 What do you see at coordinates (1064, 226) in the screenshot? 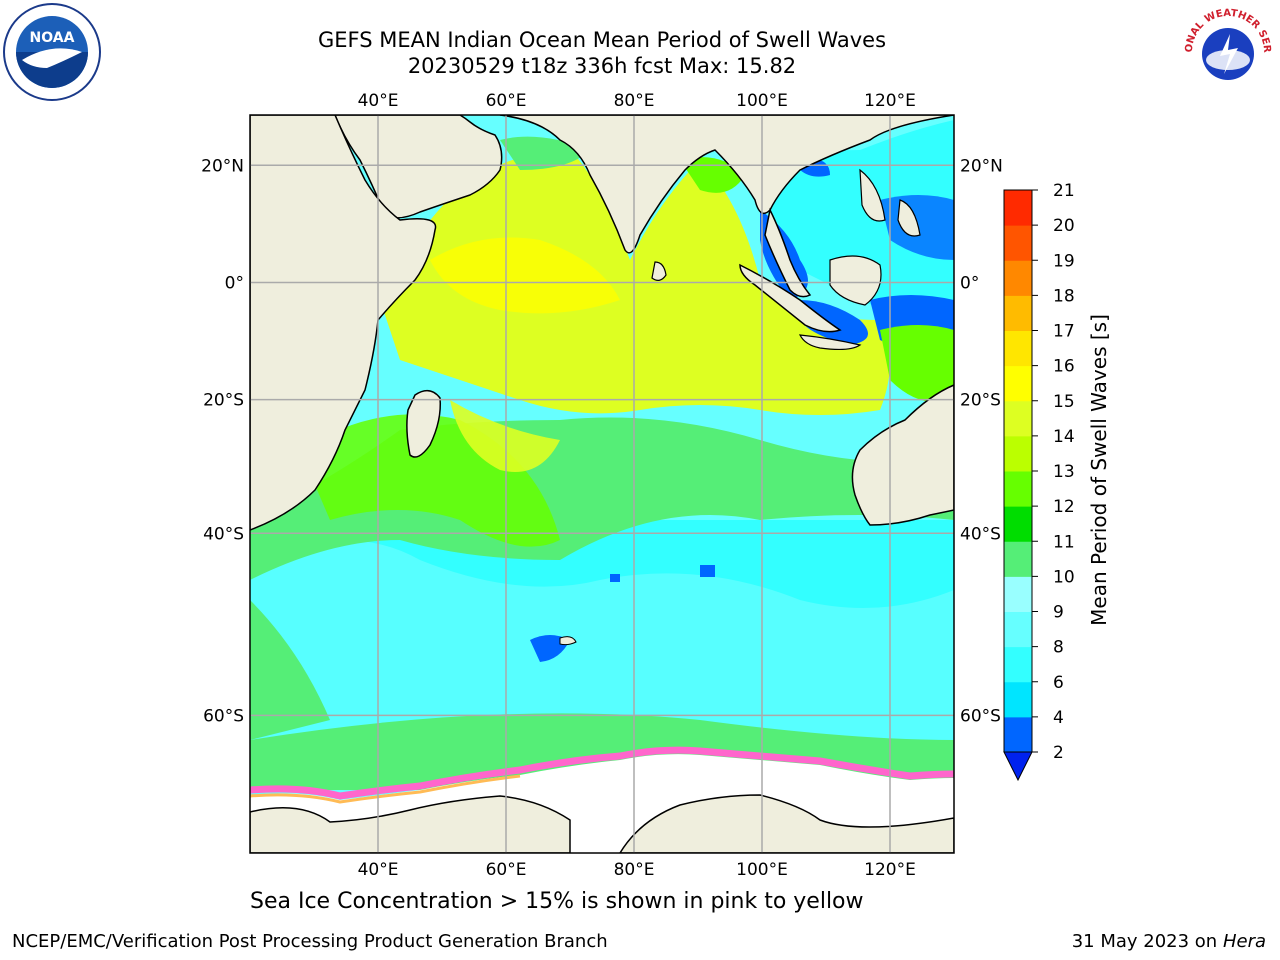
I see `colorbar-tick-label: 20` at bounding box center [1064, 226].